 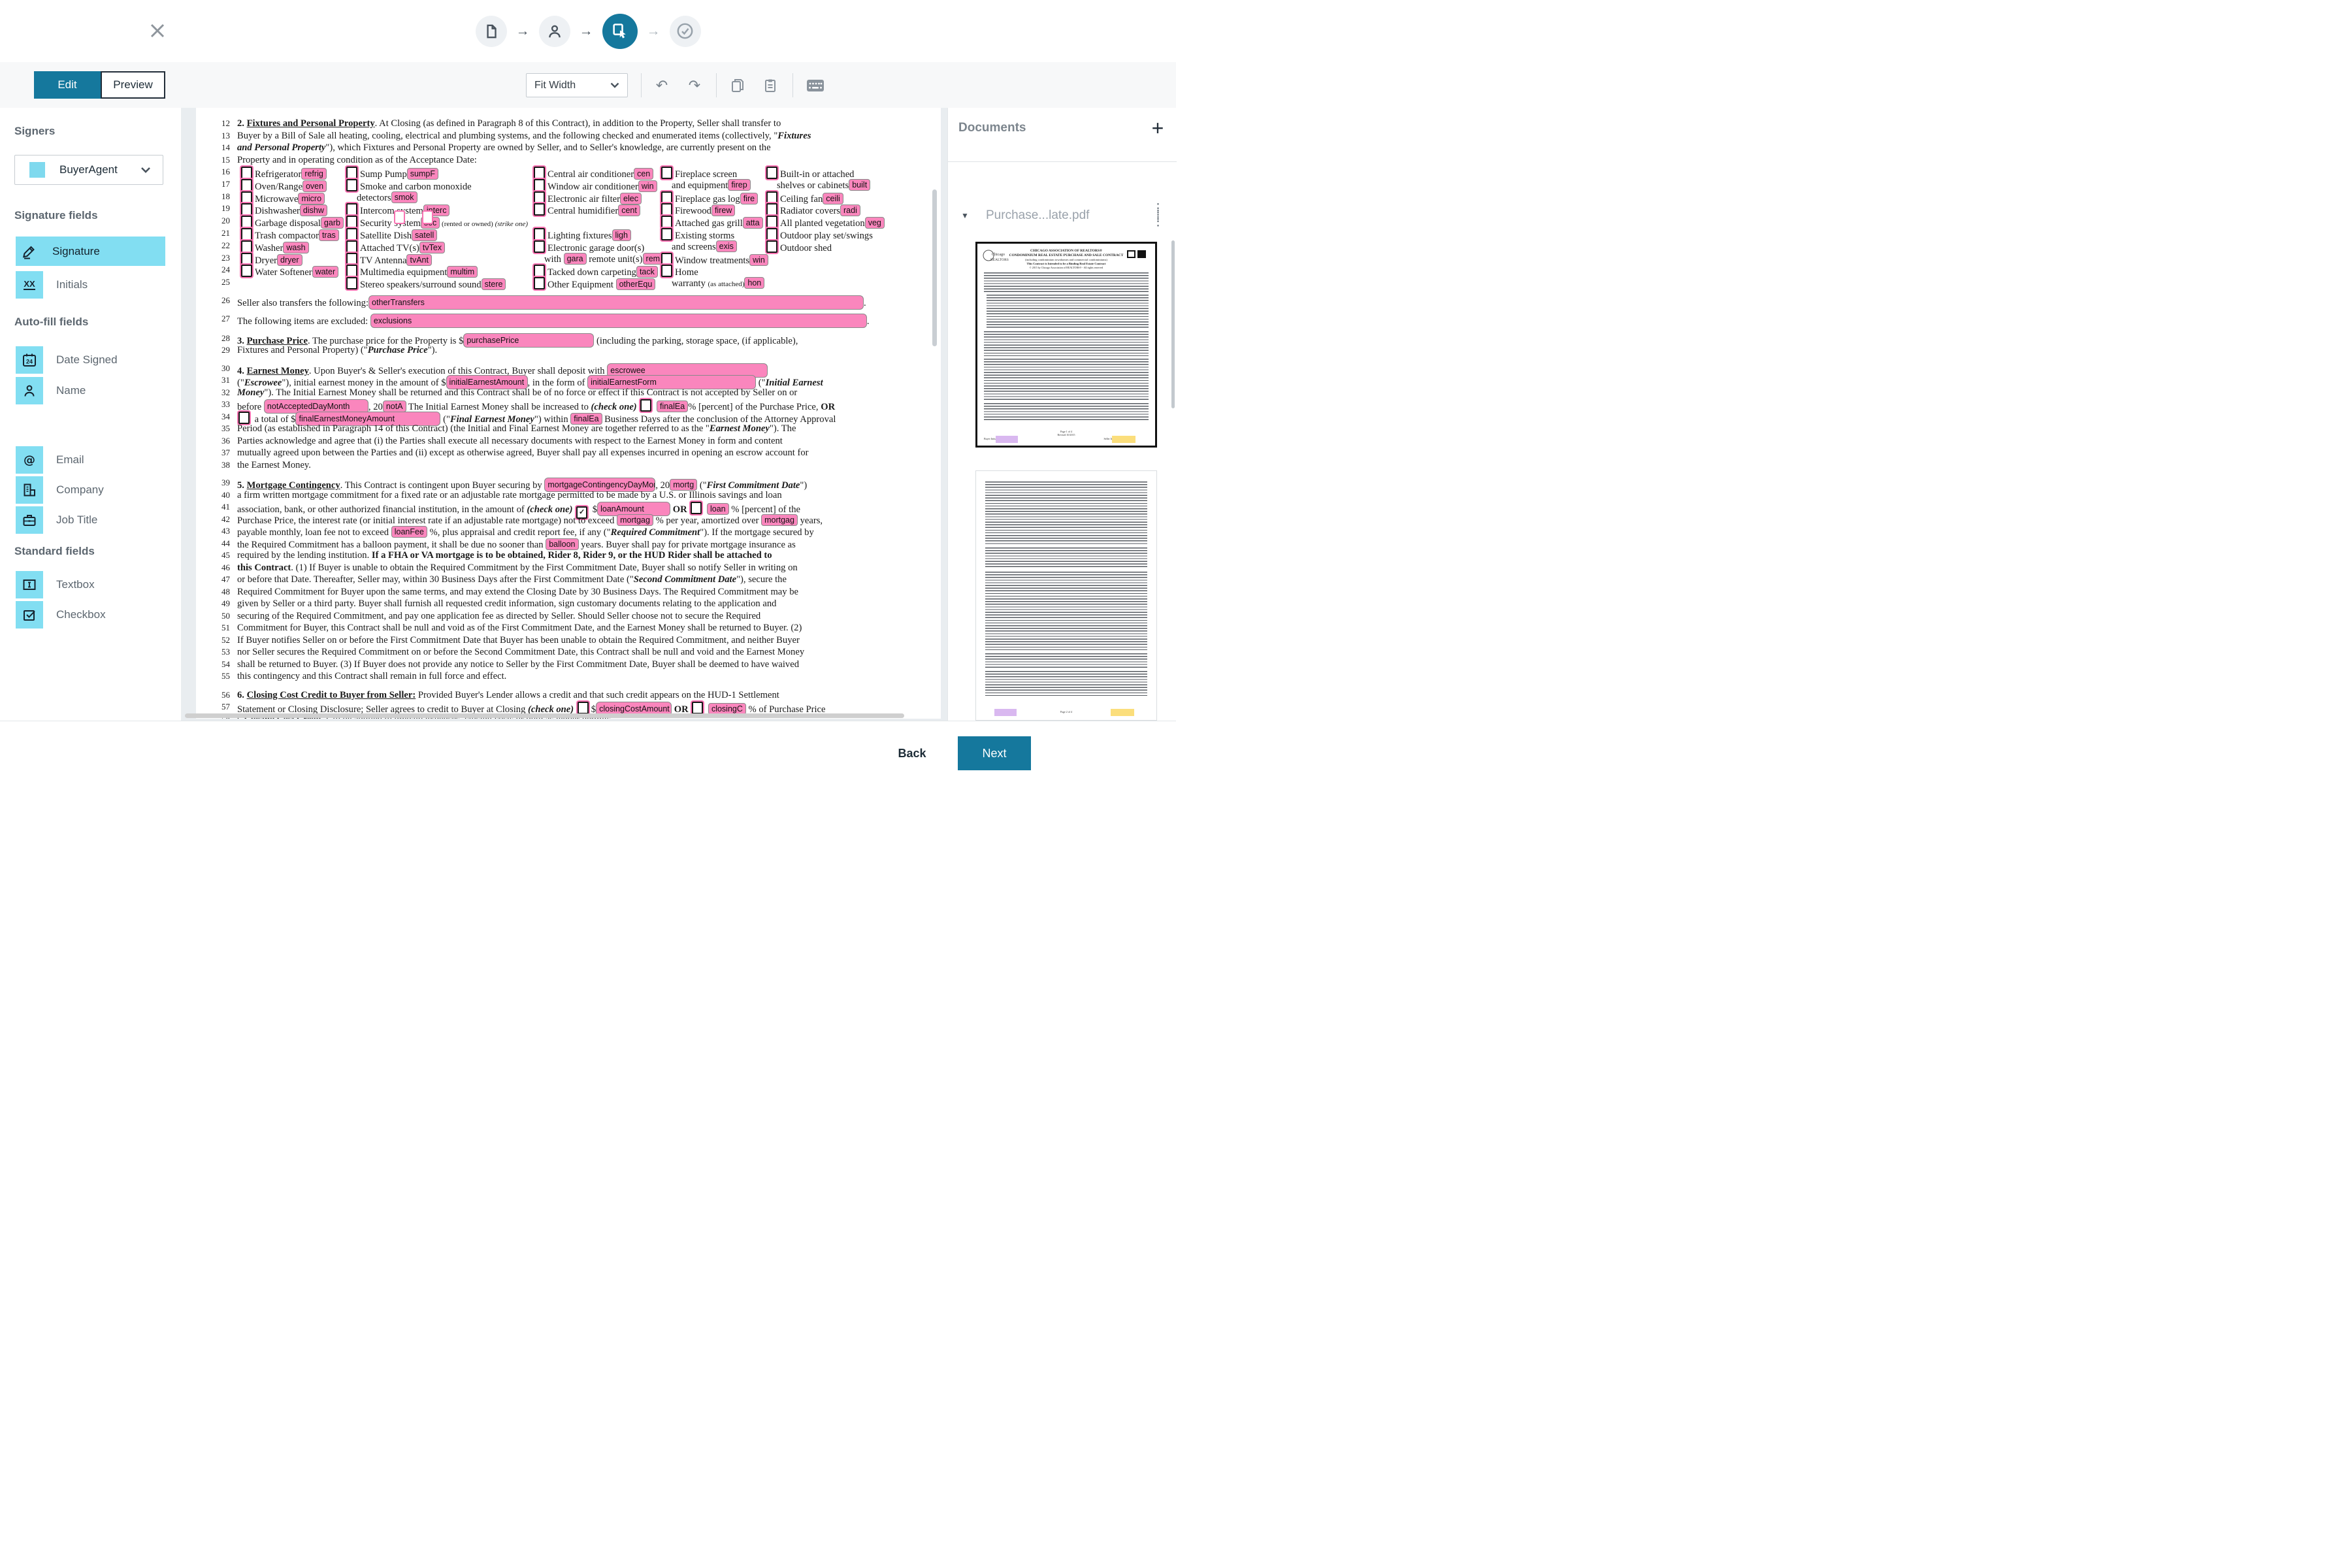 What do you see at coordinates (770, 85) in the screenshot?
I see `paste-icon` at bounding box center [770, 85].